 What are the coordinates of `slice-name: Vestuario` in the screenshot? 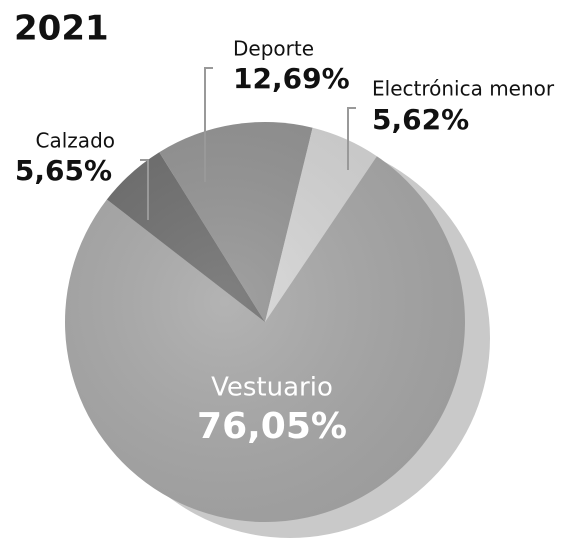 It's located at (272, 388).